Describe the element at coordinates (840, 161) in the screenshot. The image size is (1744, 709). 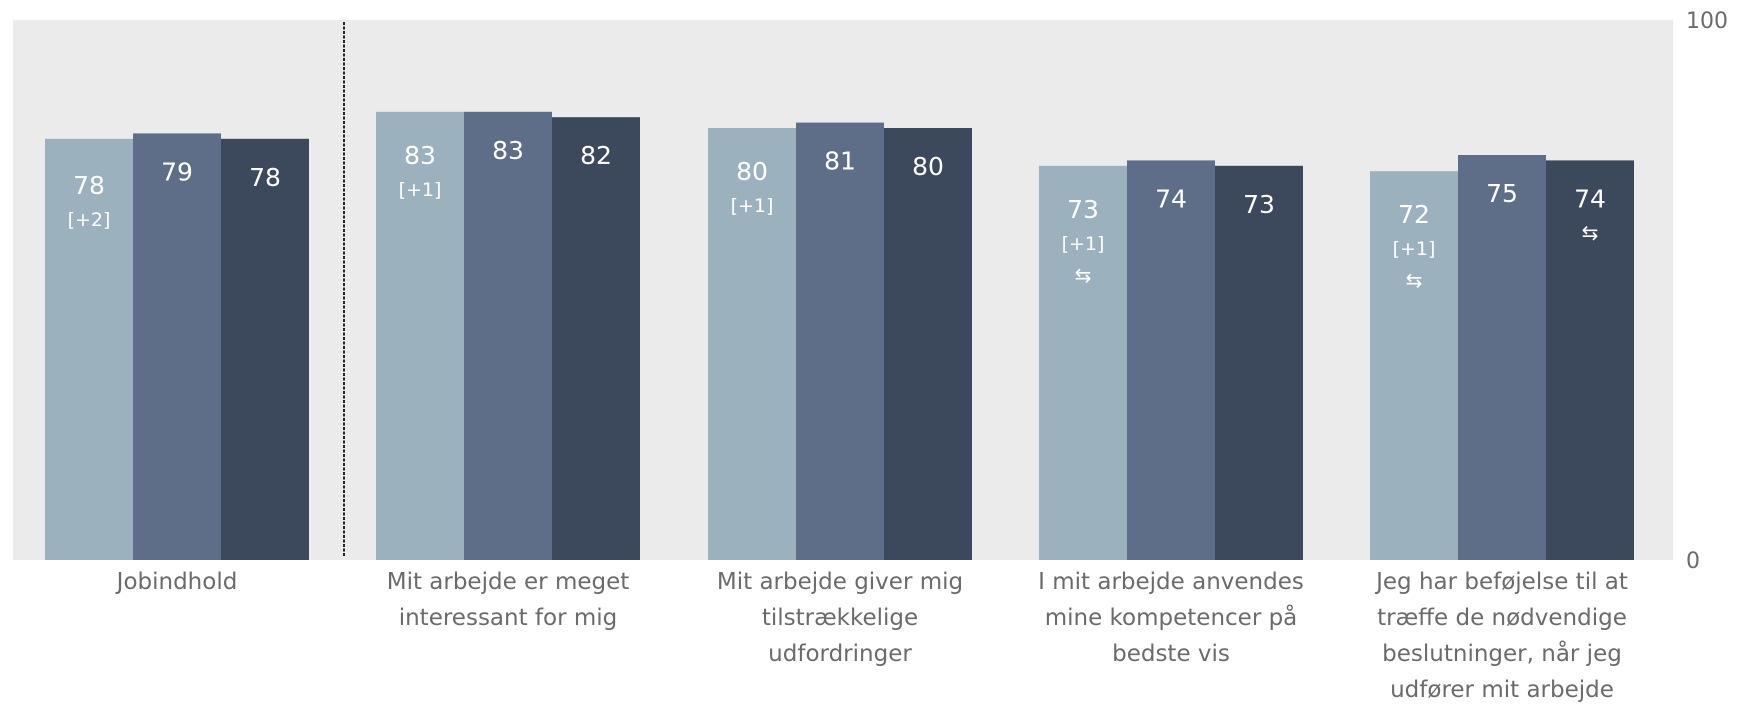
I see `bar-value-label: 81` at that location.